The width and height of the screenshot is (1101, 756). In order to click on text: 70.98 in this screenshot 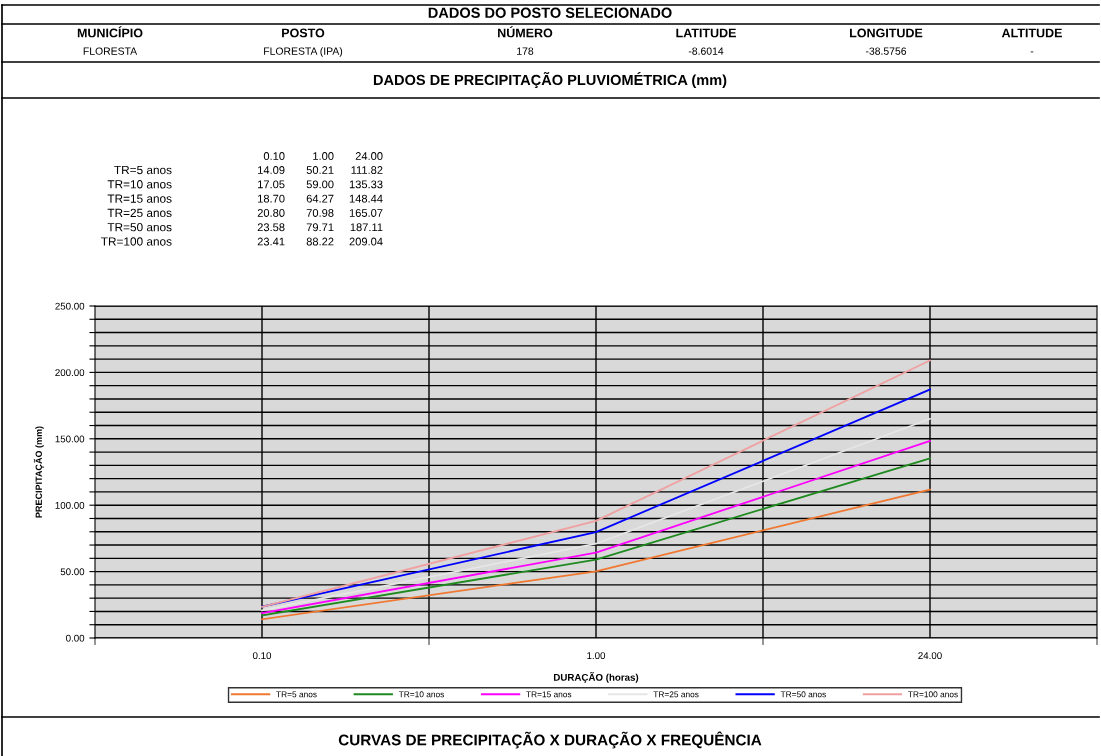, I will do `click(320, 213)`.